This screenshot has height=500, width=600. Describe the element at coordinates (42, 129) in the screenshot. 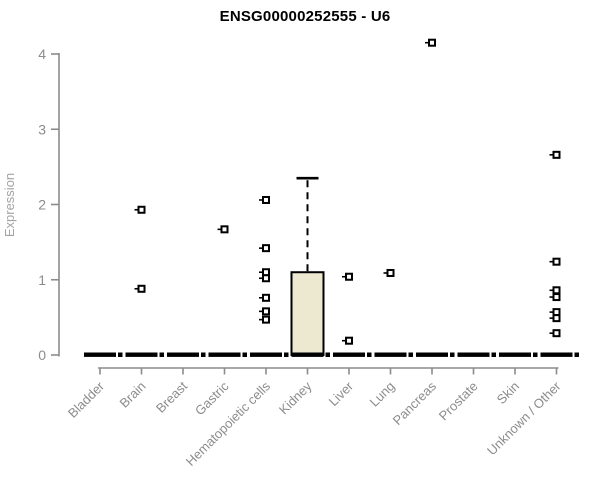

I see `y-tick-label: 3` at that location.